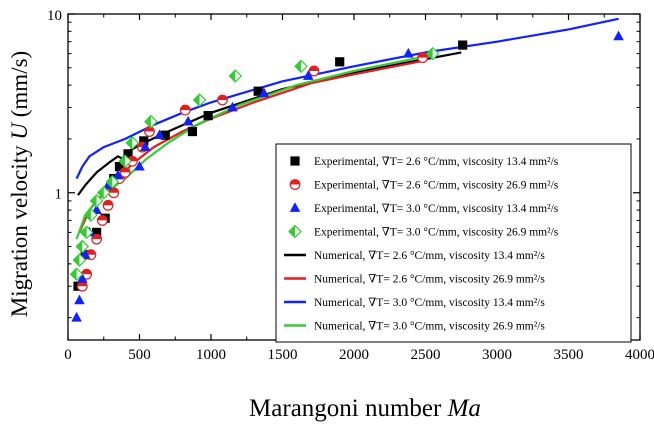 The height and width of the screenshot is (427, 654). What do you see at coordinates (426, 355) in the screenshot?
I see `x-tick-label-2500: 2500` at bounding box center [426, 355].